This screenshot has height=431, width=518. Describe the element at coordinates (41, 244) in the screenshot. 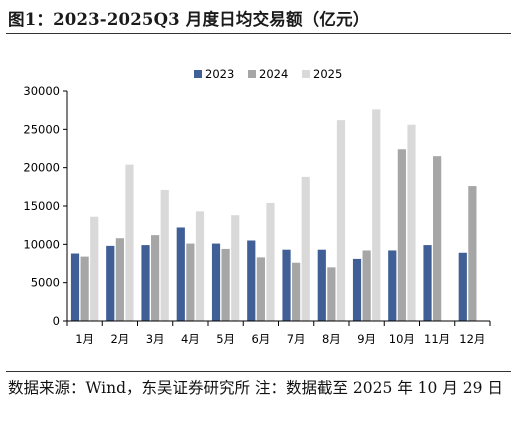

I see `y-tick-label: 10000` at that location.